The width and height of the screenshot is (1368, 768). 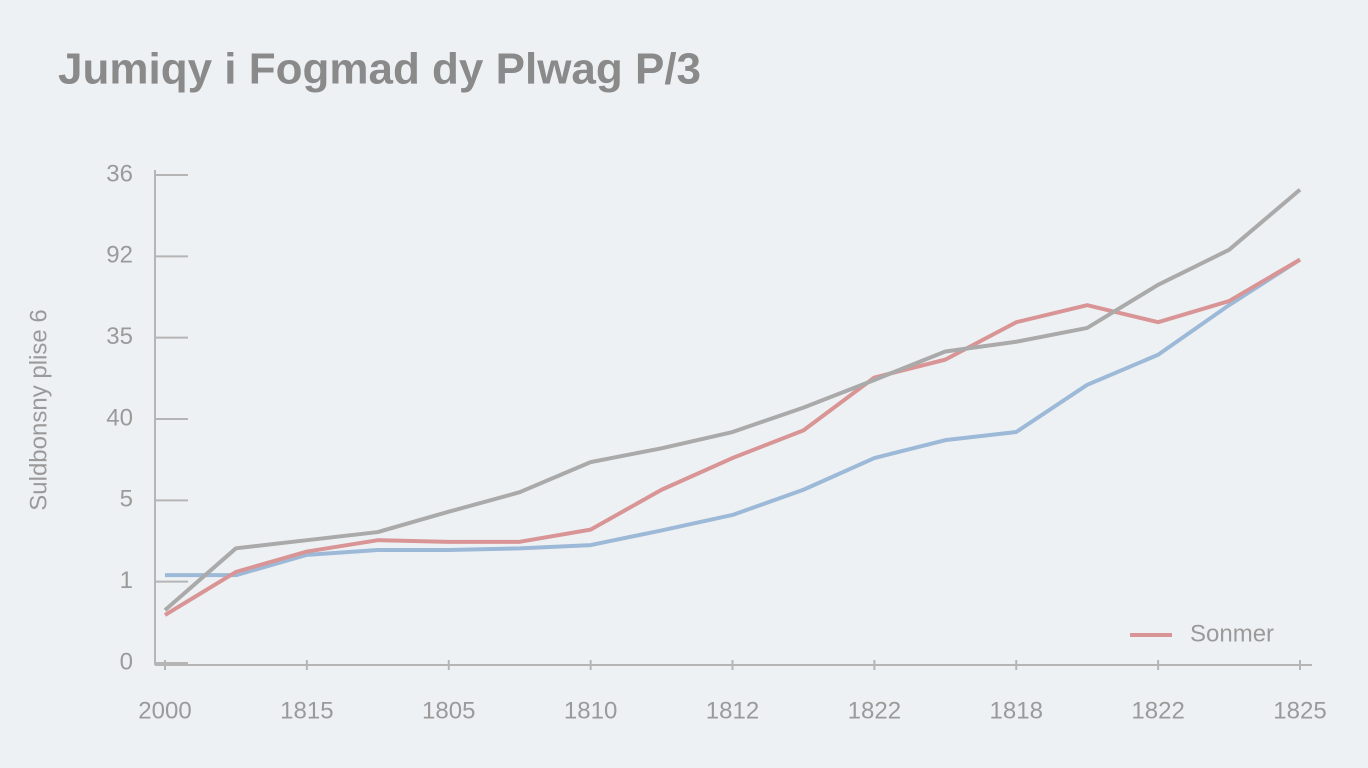 I want to click on x-tick-label: 2000, so click(x=164, y=710).